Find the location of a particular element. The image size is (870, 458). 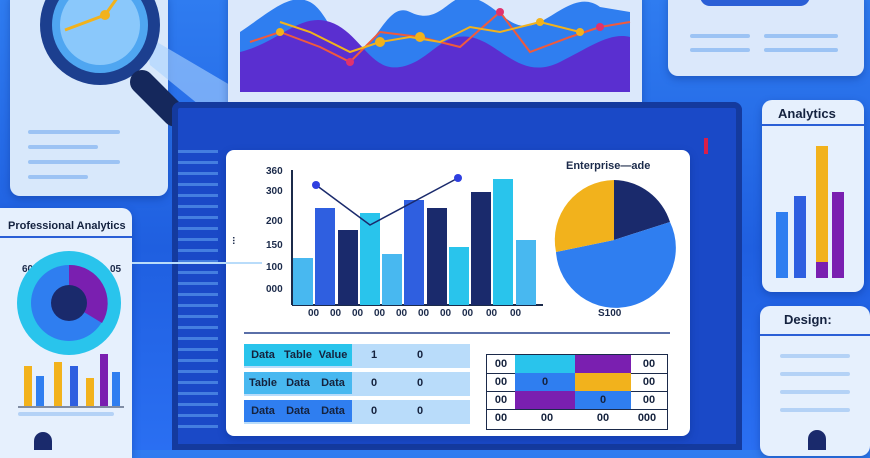

table-right: 00 00 00 0 00 00 0 00 00 00 00 000 is located at coordinates (577, 392).